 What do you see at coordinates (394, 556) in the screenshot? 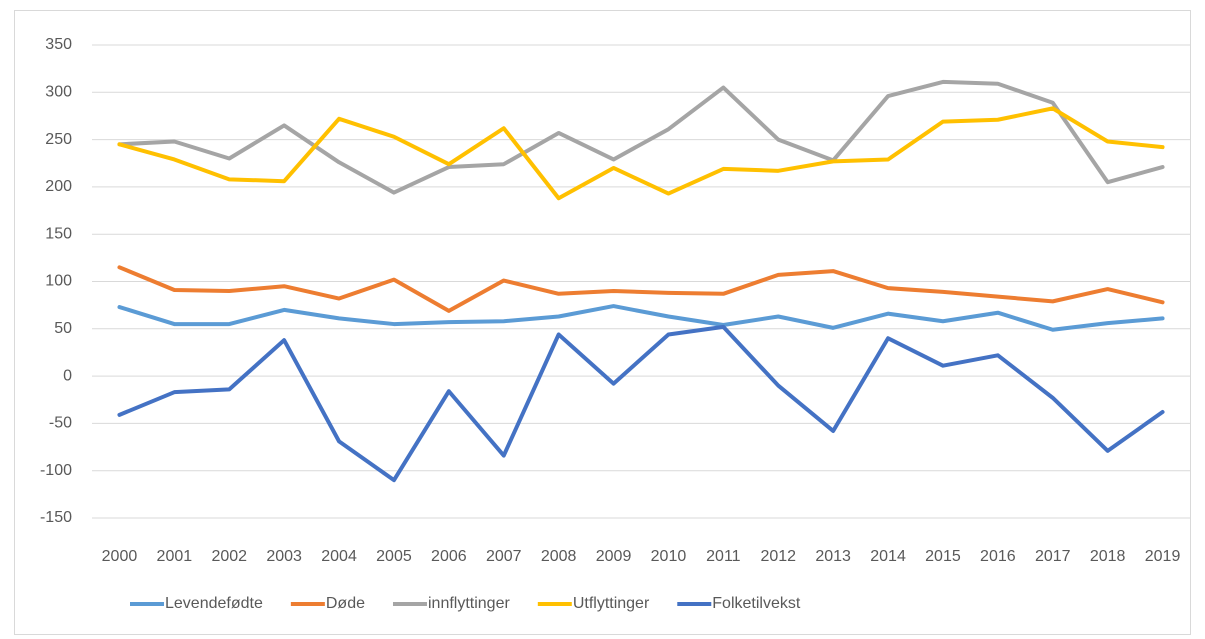
I see `x-tick-label: 2005` at bounding box center [394, 556].